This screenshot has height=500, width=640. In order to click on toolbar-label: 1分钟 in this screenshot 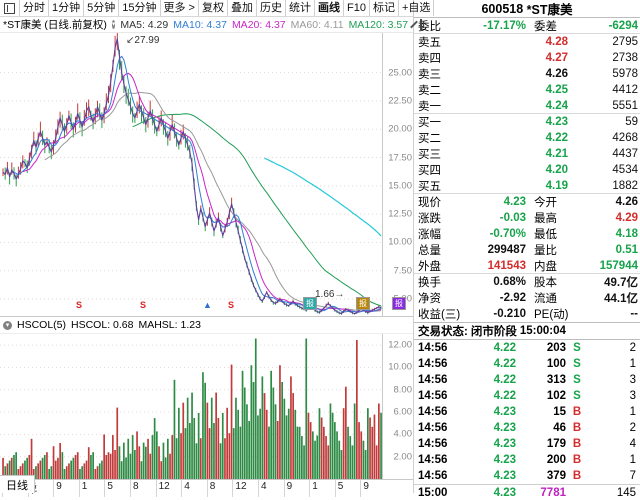, I will do `click(66, 8)`.